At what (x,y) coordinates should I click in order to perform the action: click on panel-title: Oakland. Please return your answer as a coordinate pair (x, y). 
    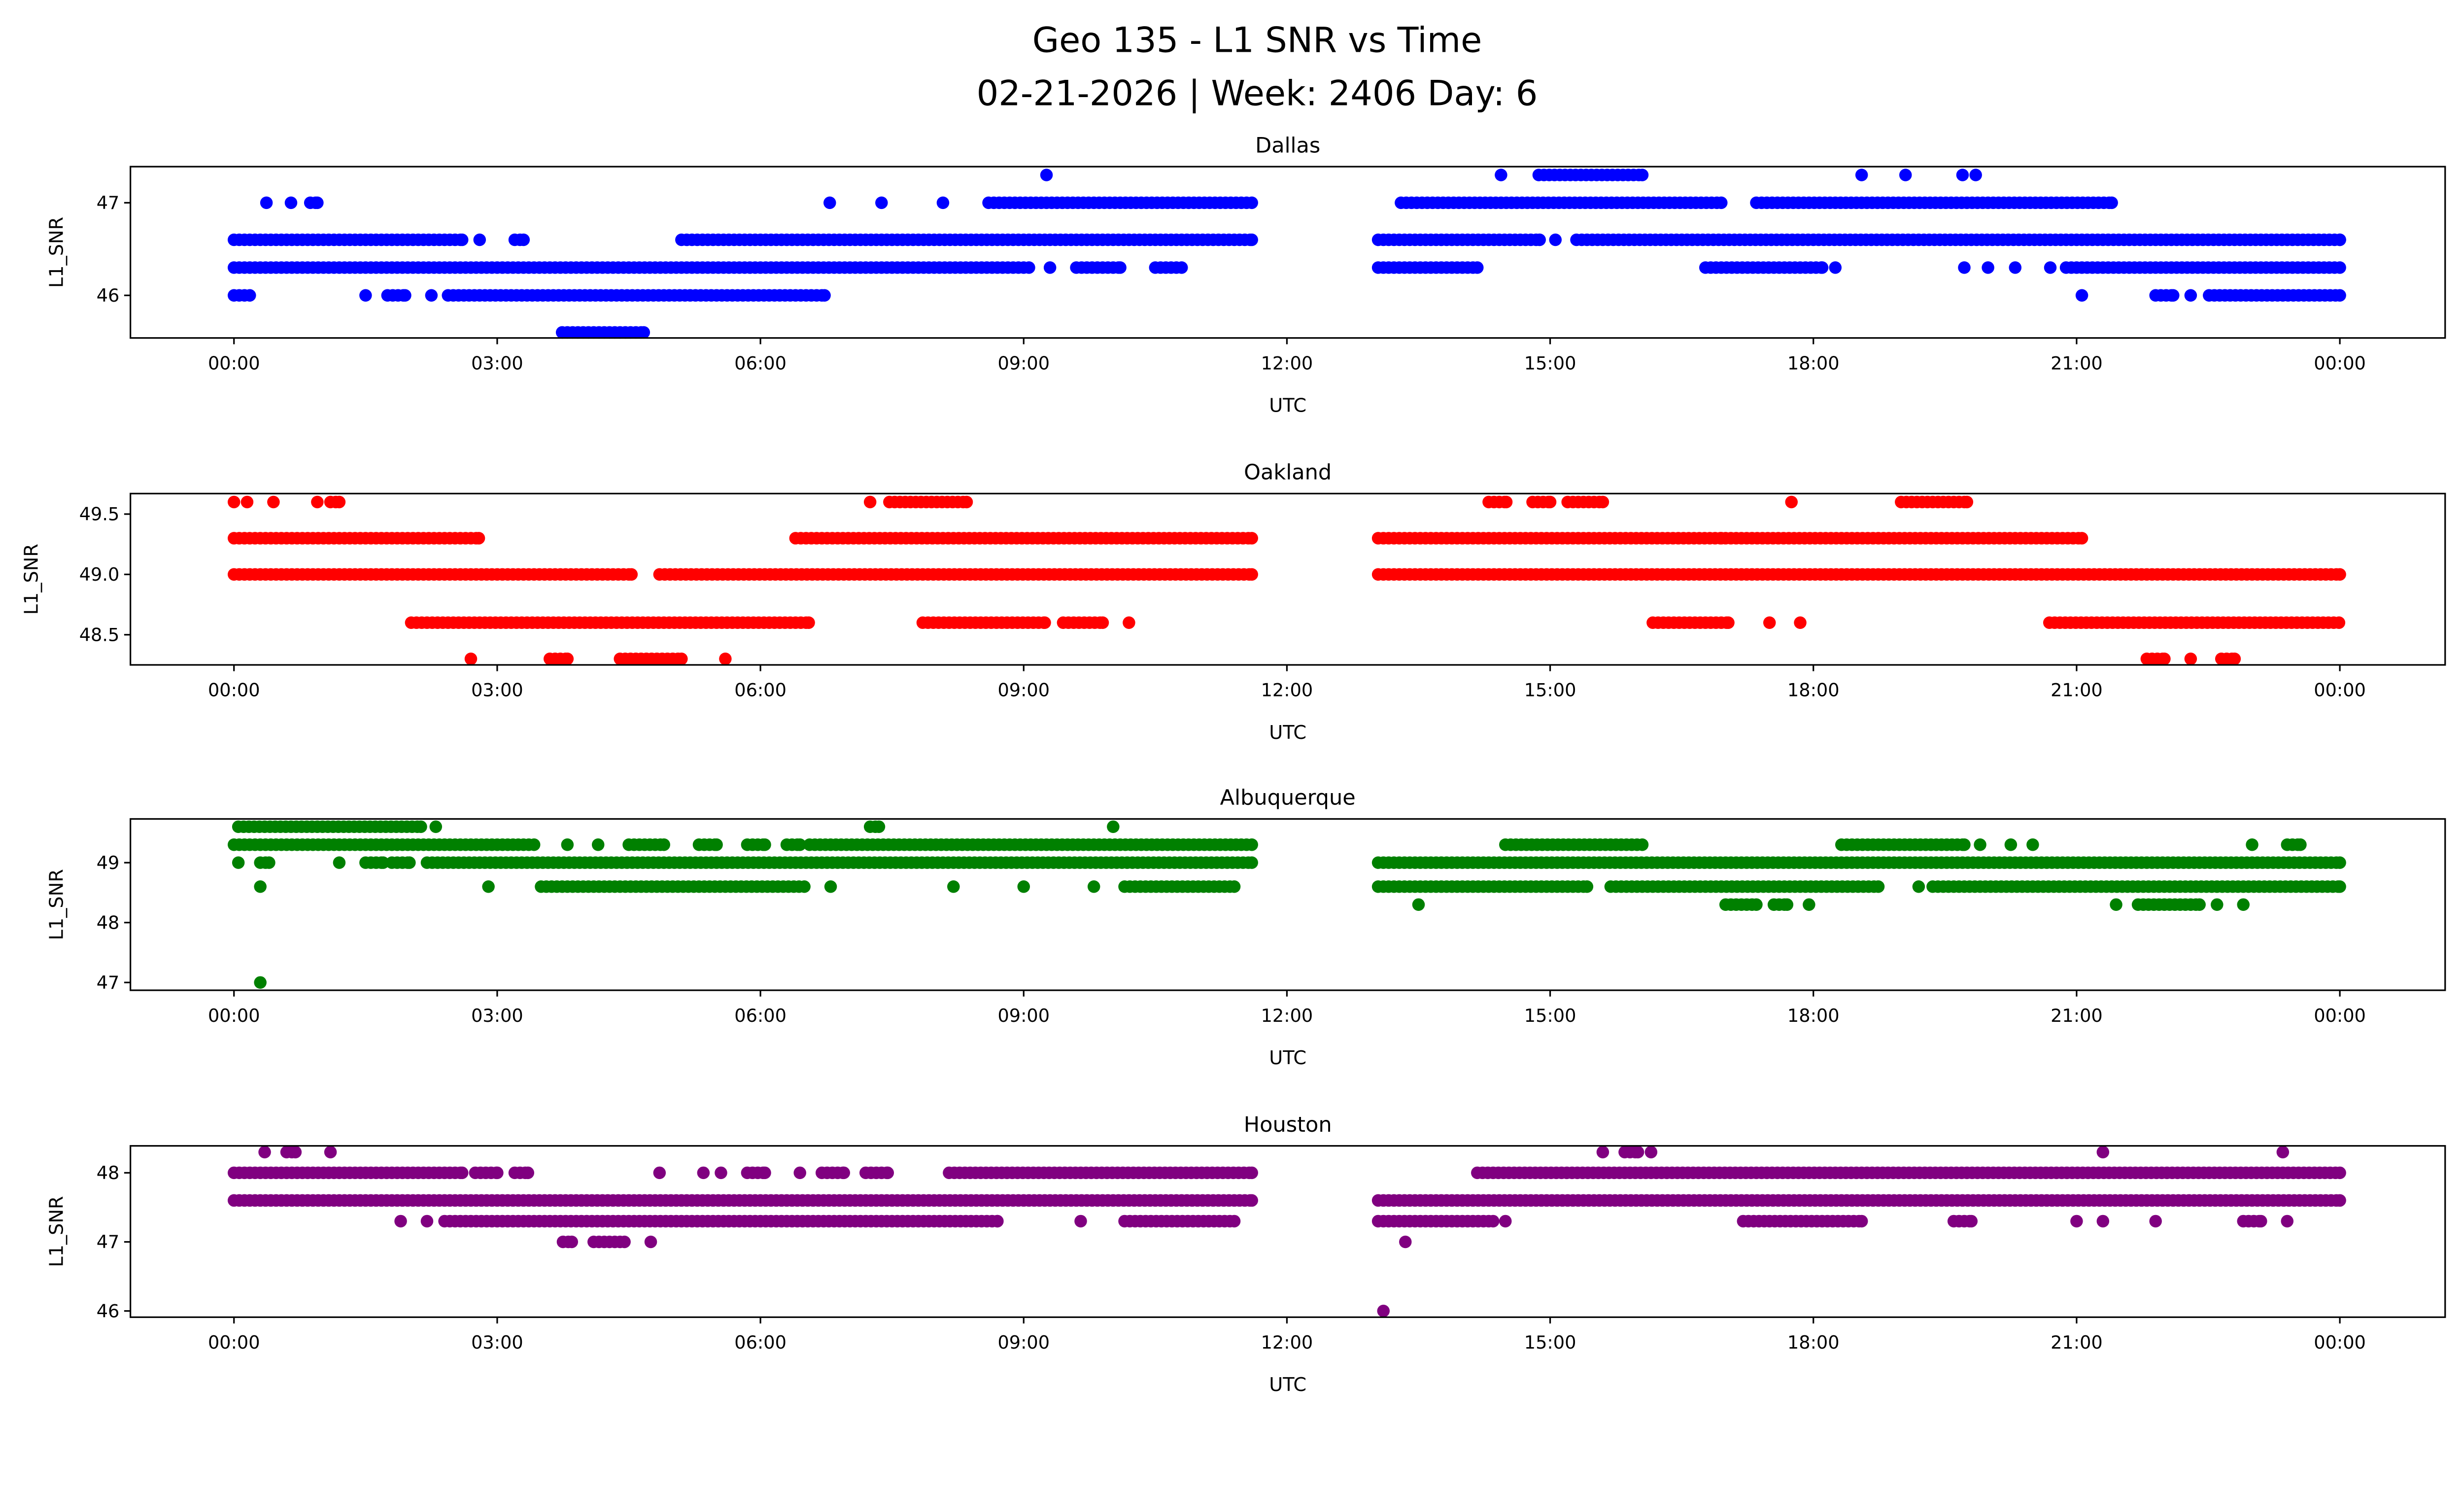
    Looking at the image, I should click on (1288, 472).